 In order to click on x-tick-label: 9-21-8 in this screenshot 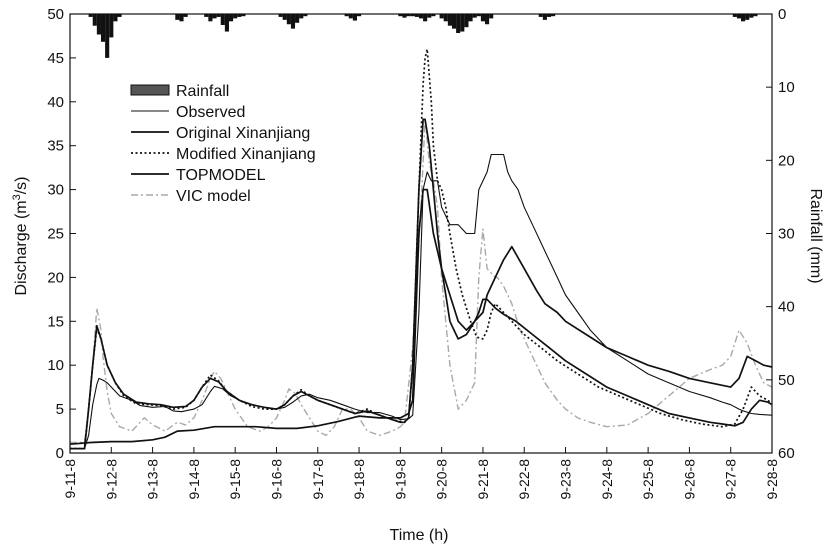, I will do `click(483, 479)`.